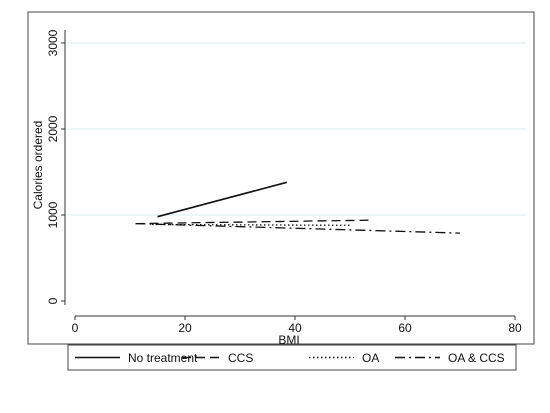 The image size is (550, 413). Describe the element at coordinates (298, 207) in the screenshot. I see `series-lines` at that location.